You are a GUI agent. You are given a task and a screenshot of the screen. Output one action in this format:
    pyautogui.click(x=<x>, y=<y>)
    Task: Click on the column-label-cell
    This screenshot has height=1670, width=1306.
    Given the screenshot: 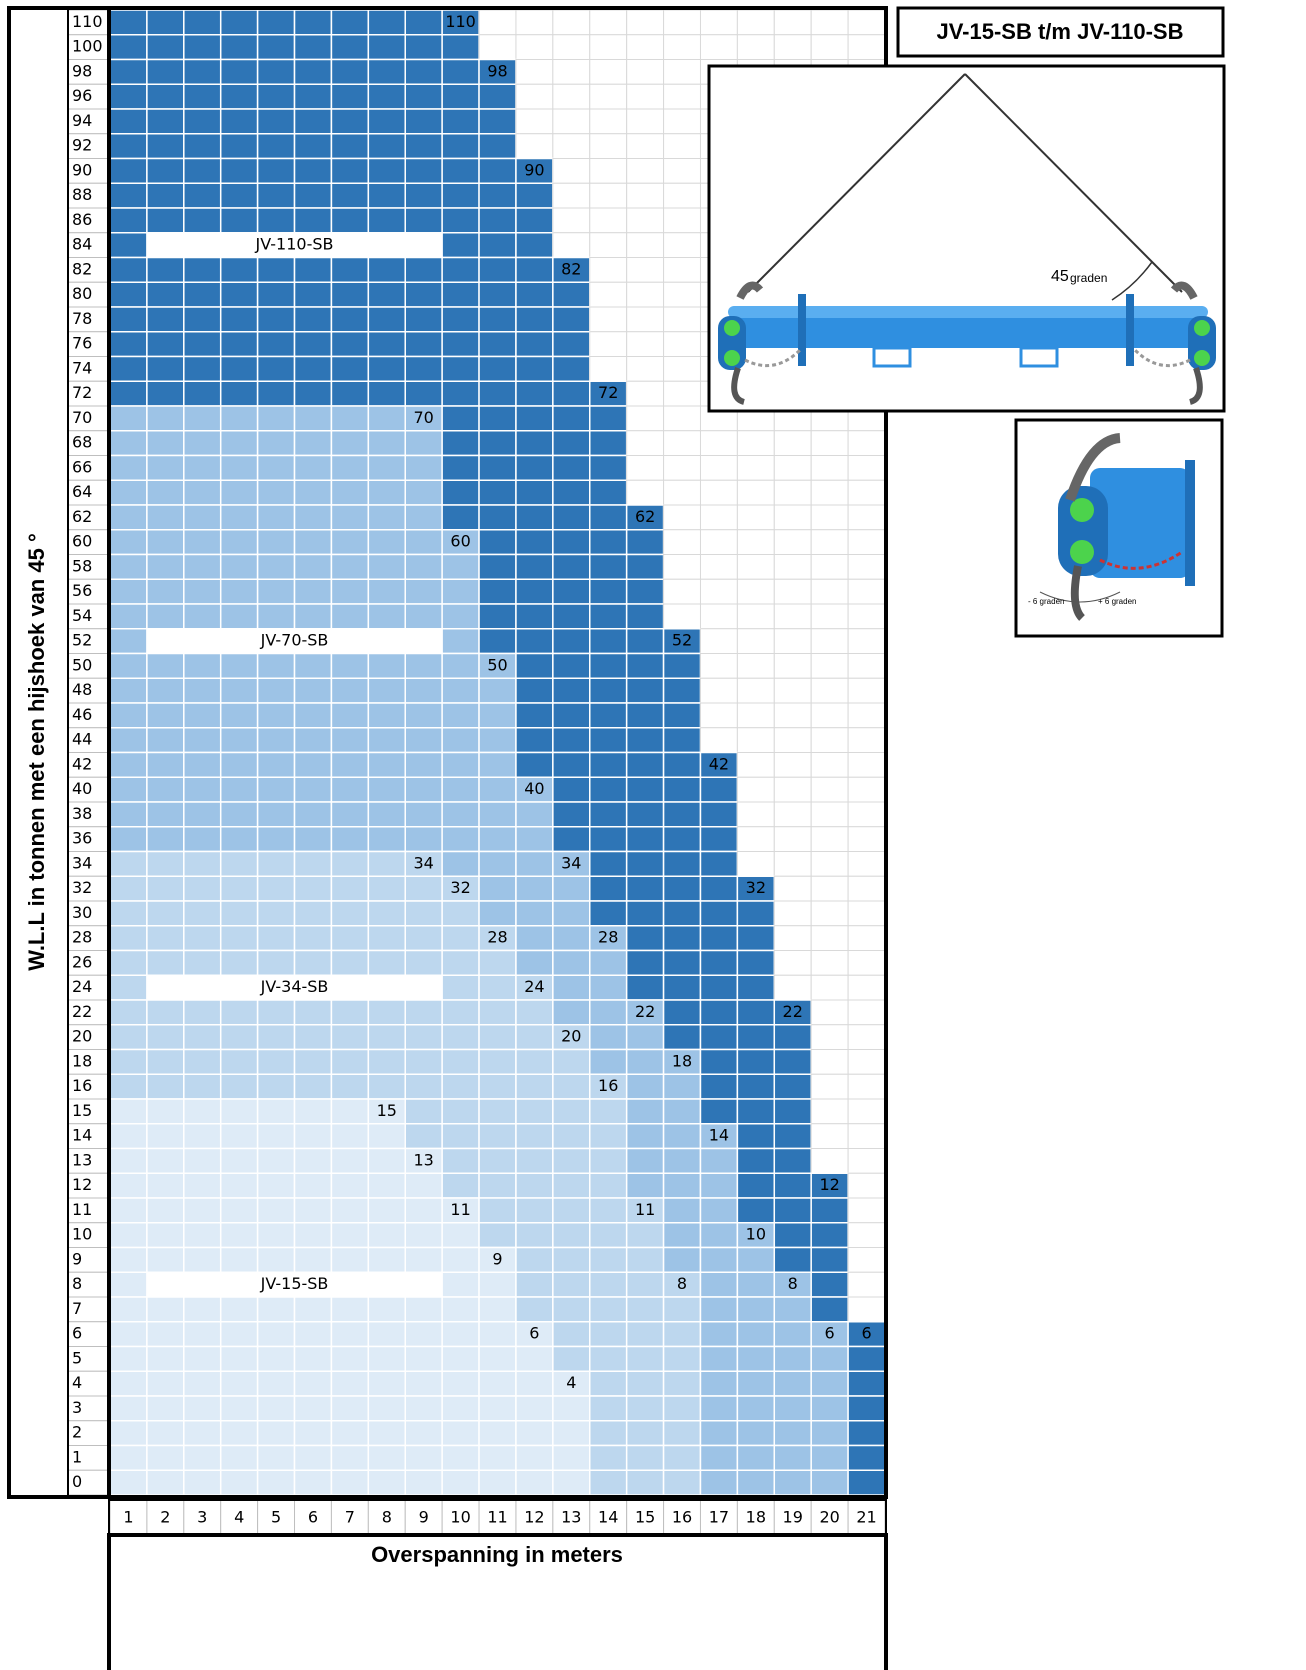 What is the action you would take?
    pyautogui.click(x=349, y=1517)
    